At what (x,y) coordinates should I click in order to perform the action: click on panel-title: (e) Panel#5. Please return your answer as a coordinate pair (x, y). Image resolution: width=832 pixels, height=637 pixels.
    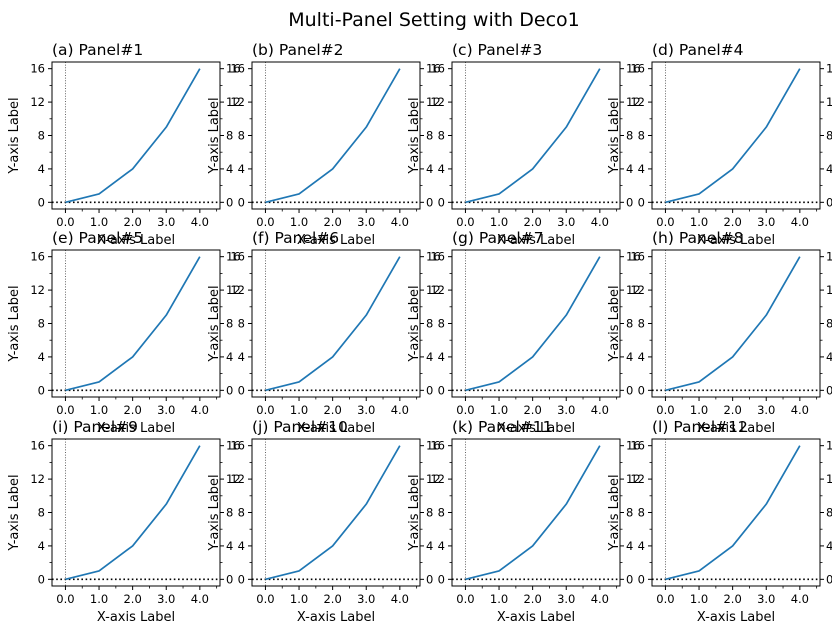
    Looking at the image, I should click on (97, 238).